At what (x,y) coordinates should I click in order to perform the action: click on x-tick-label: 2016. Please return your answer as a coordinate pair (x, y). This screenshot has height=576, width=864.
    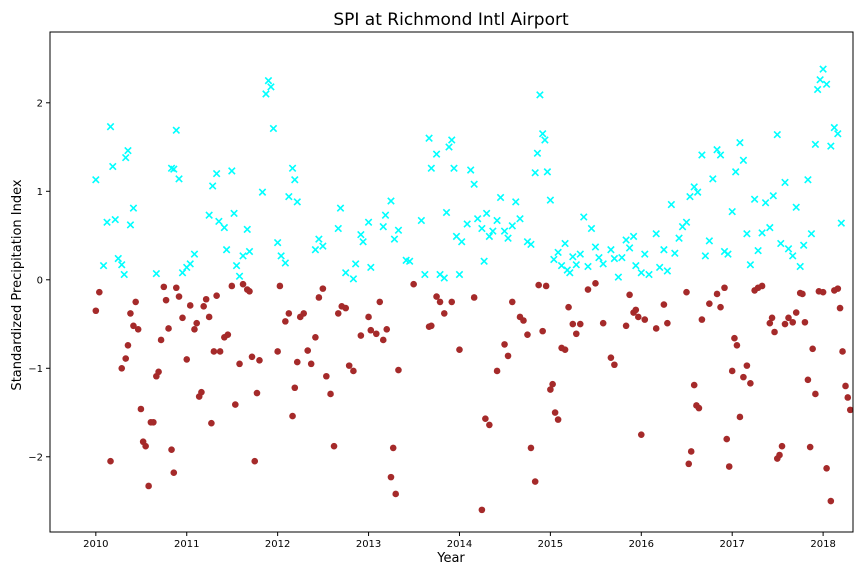
    Looking at the image, I should click on (641, 544).